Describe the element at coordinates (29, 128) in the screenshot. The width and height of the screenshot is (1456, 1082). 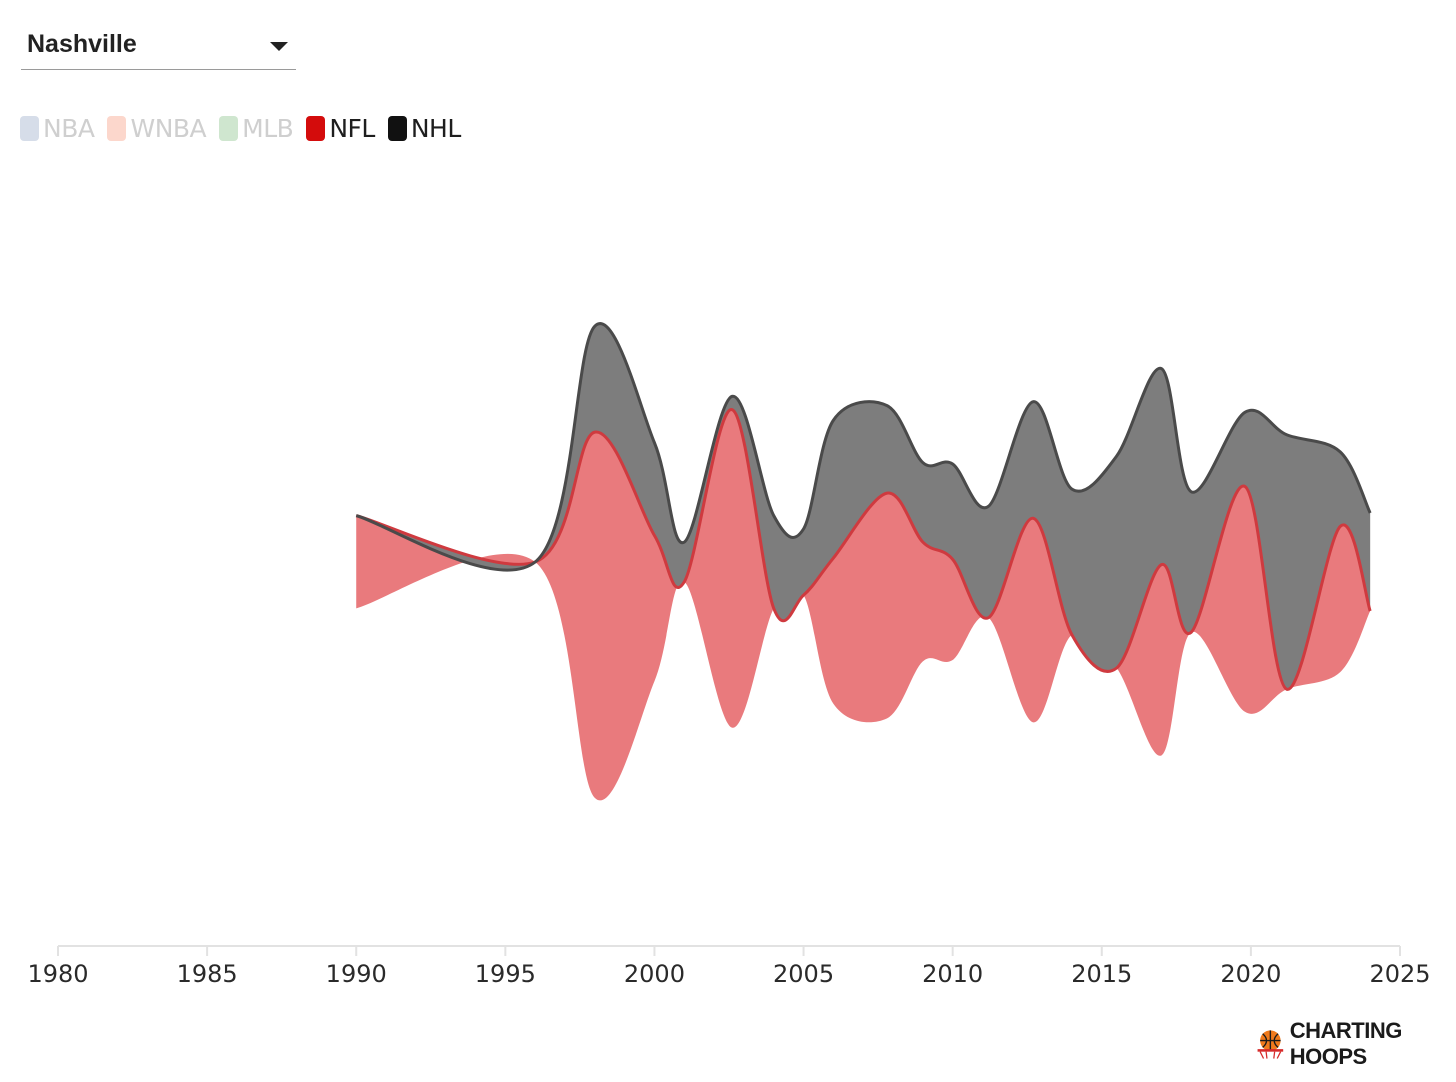
I see `legend-swatch-nba` at that location.